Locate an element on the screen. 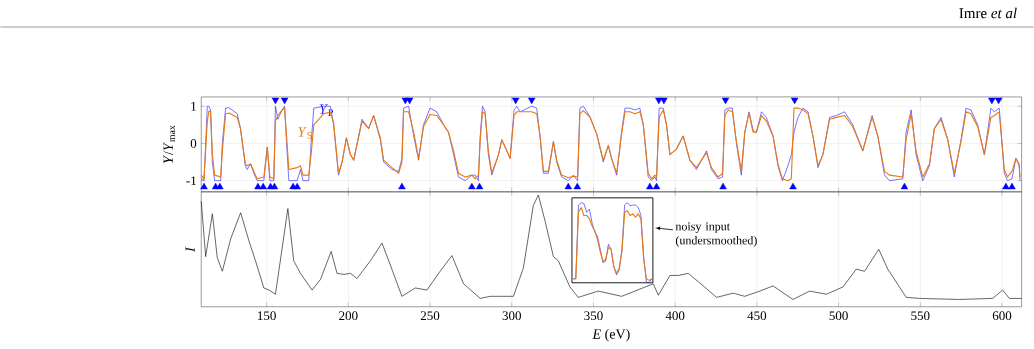 The image size is (1034, 349). series-label: Y$_{P}$ is located at coordinates (326, 110).